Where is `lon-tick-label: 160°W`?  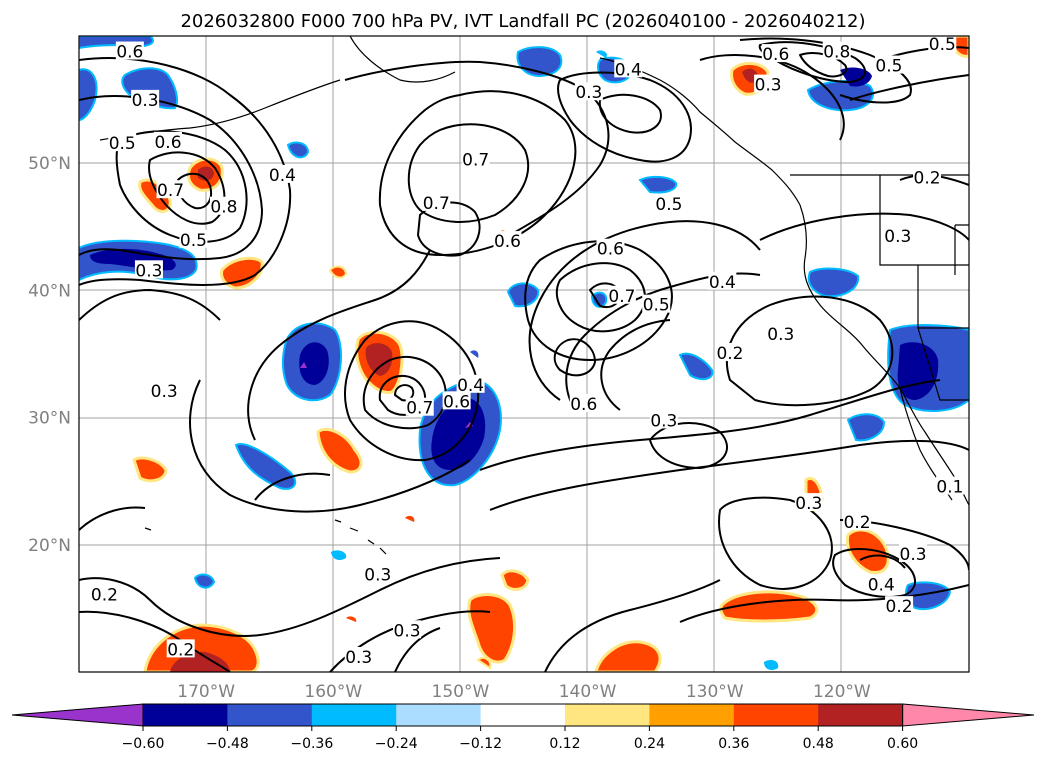
lon-tick-label: 160°W is located at coordinates (333, 692).